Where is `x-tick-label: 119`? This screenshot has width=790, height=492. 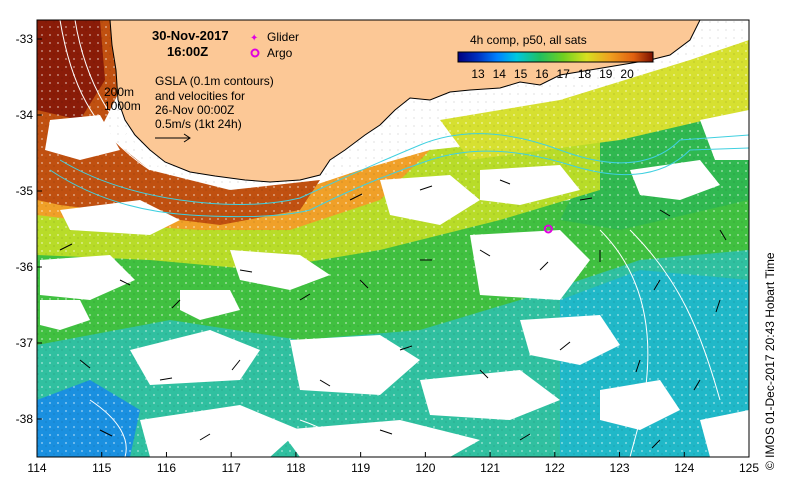 x-tick-label: 119 is located at coordinates (360, 468).